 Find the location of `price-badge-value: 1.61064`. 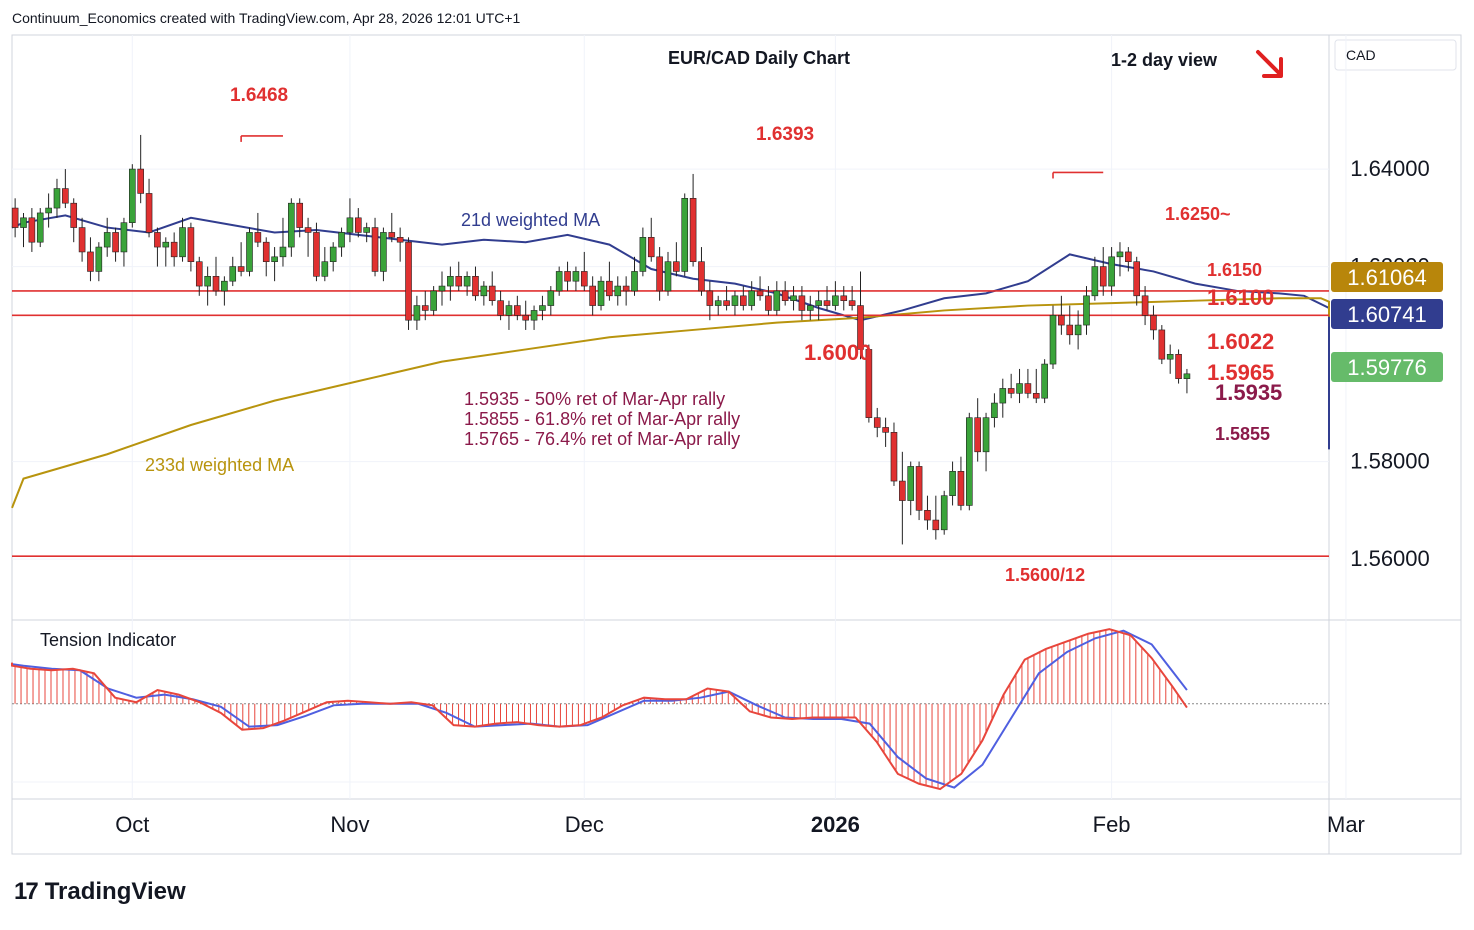

price-badge-value: 1.61064 is located at coordinates (1387, 277).